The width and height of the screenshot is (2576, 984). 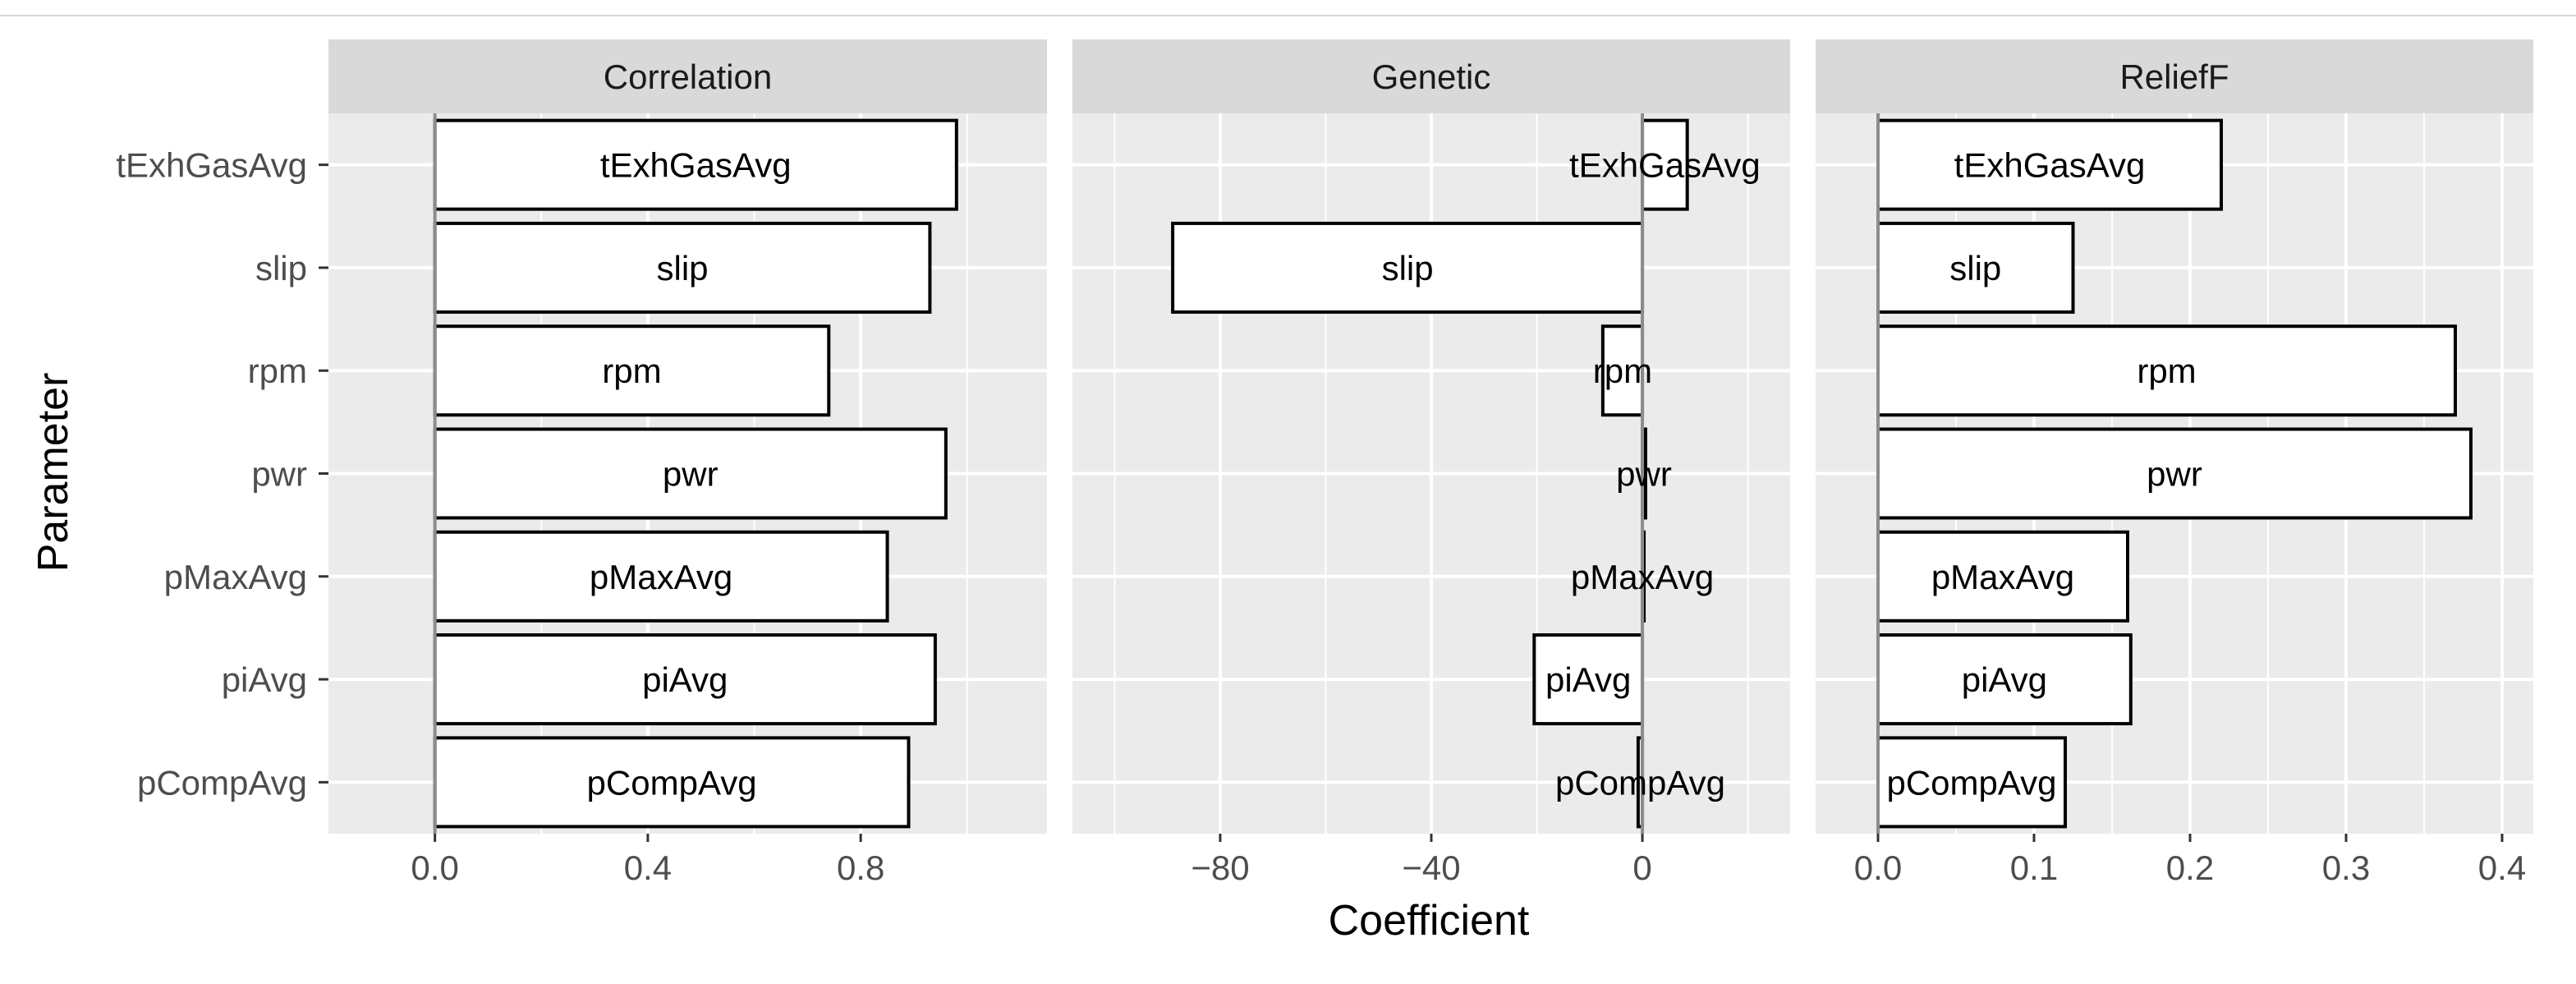 I want to click on strip-label: Genetic, so click(x=1431, y=76).